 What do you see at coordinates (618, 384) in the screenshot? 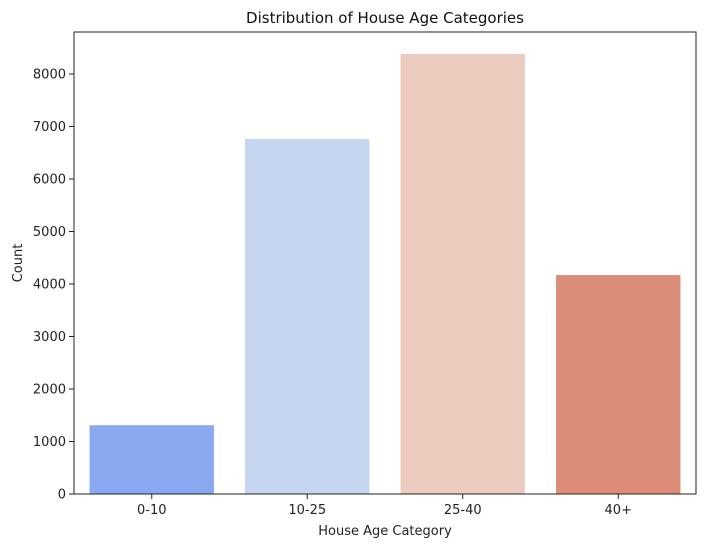
I see `bar-40+` at bounding box center [618, 384].